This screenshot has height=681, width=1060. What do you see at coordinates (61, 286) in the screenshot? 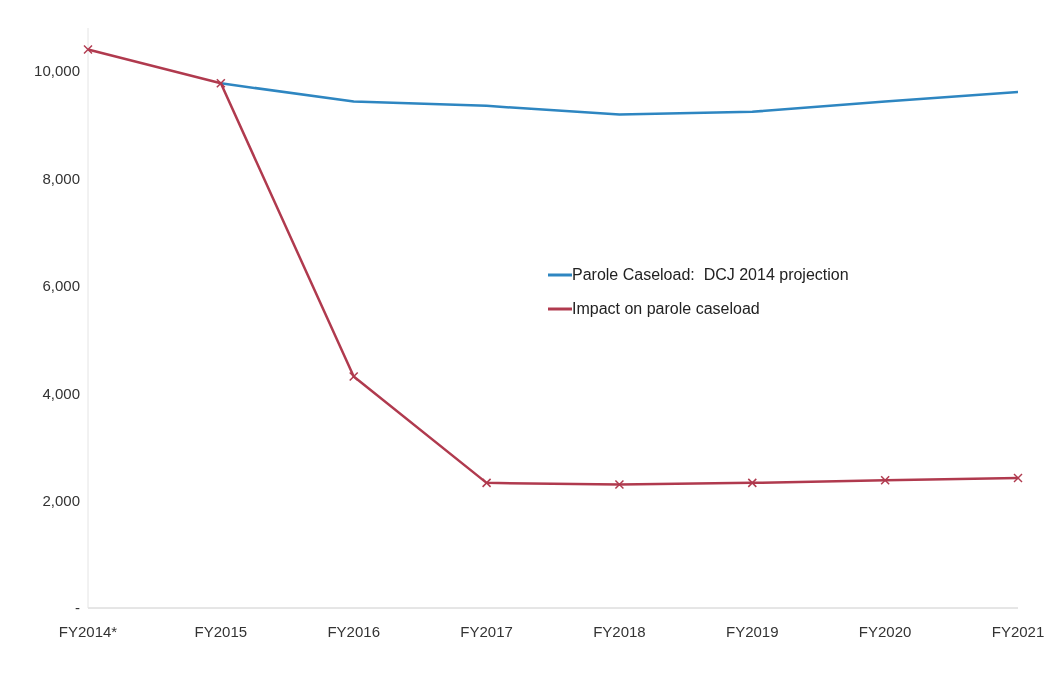
I see `y-tick-label: 6,000` at bounding box center [61, 286].